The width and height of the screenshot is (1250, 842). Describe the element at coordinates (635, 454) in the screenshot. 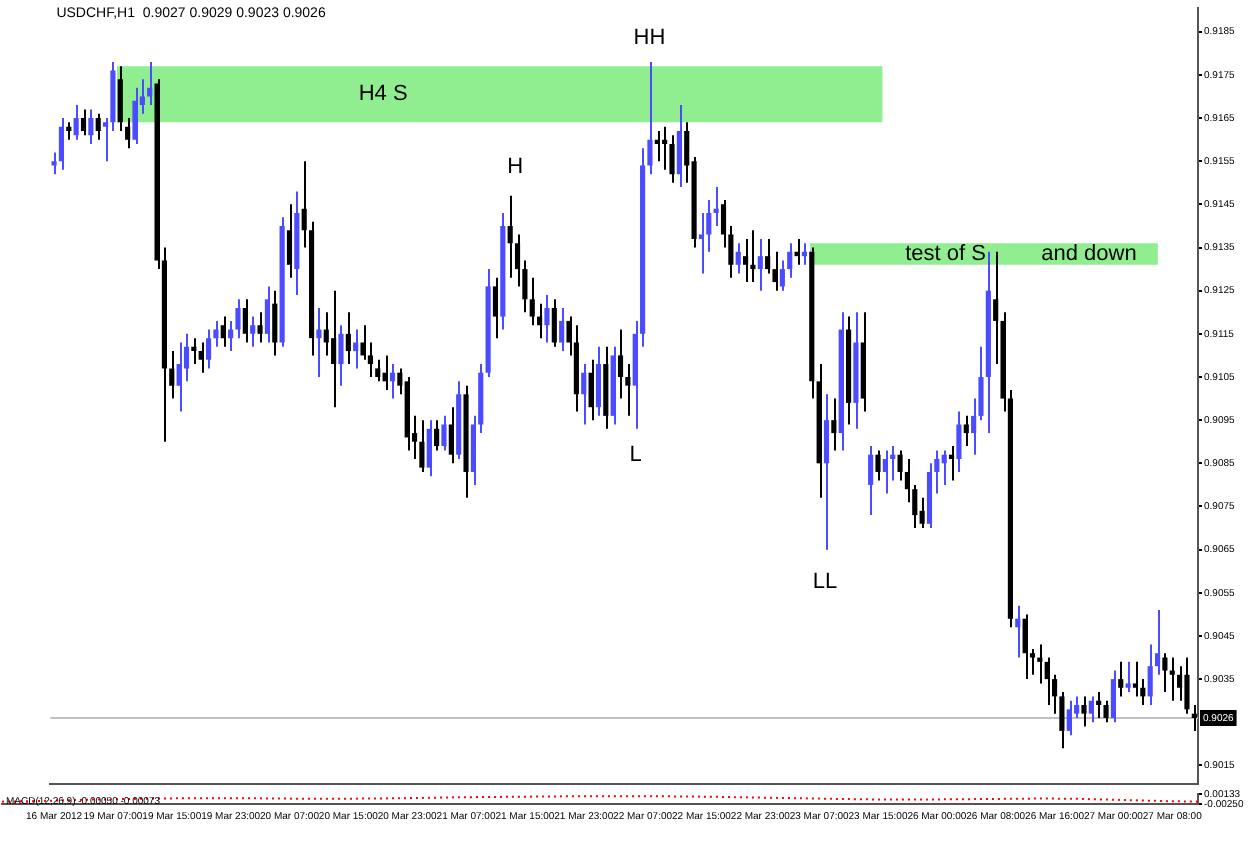

I see `annotation: L` at that location.